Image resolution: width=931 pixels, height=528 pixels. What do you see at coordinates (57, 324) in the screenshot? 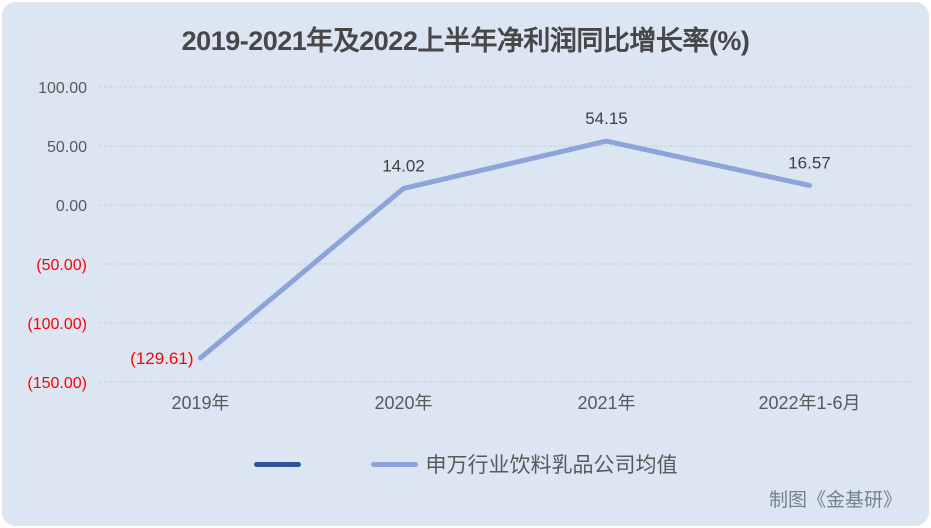
I see `y-axis-tick-label: (100.00)` at bounding box center [57, 324].